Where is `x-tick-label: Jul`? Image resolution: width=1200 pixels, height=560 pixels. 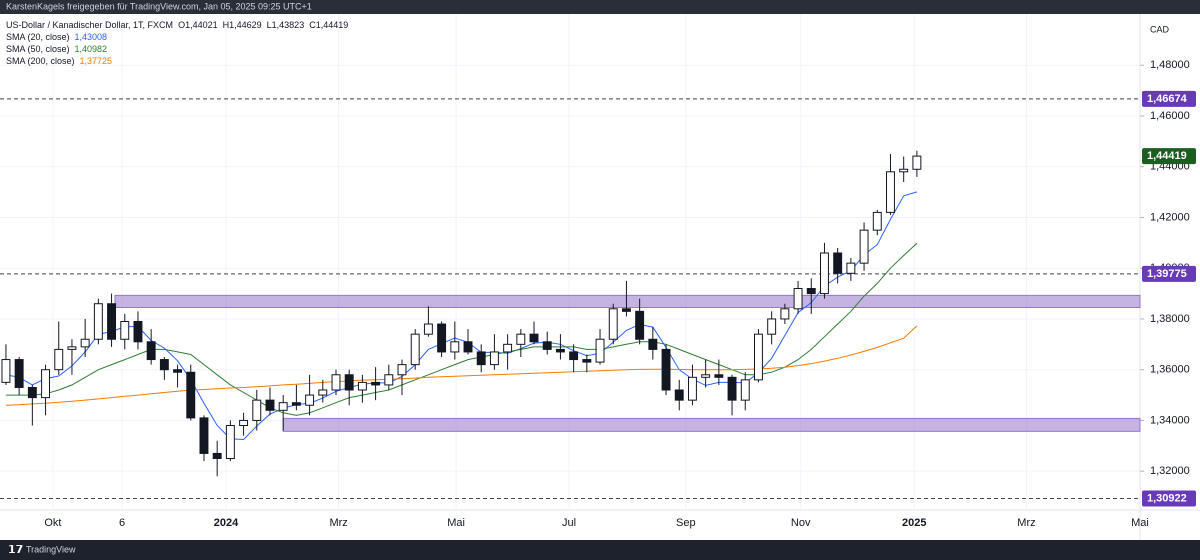
x-tick-label: Jul is located at coordinates (569, 523).